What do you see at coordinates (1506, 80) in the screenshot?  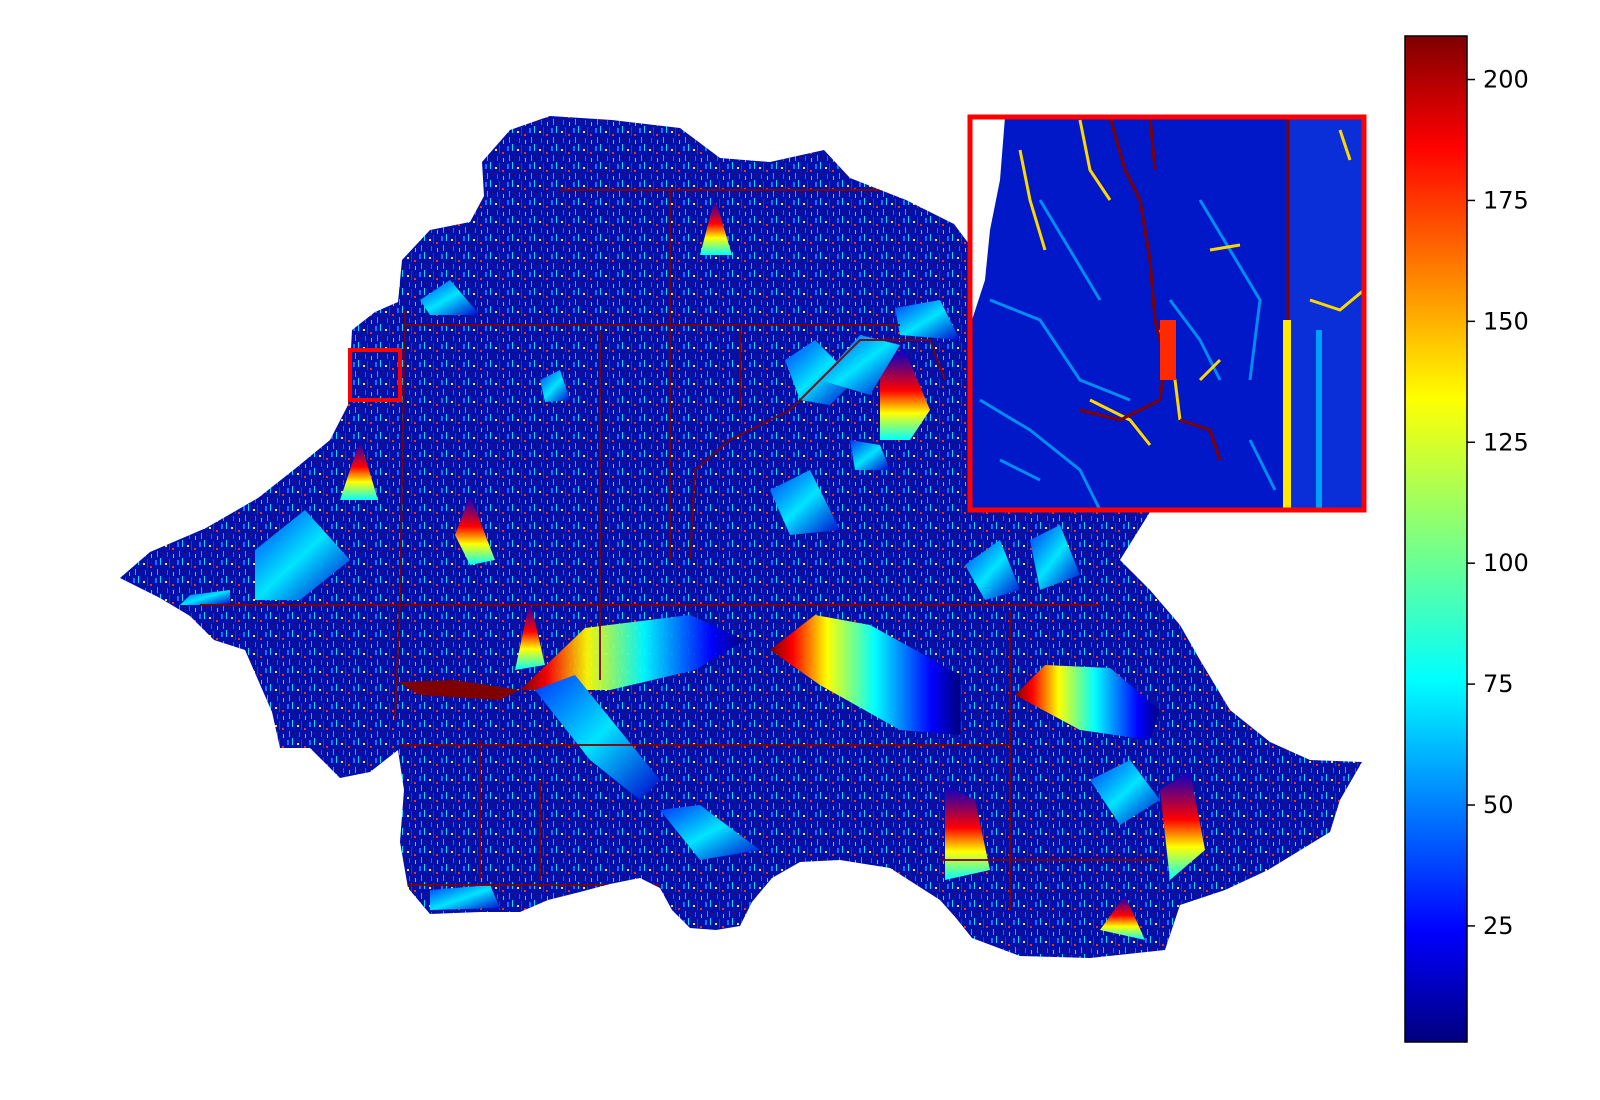 I see `colorbar-tick-label: 200` at bounding box center [1506, 80].